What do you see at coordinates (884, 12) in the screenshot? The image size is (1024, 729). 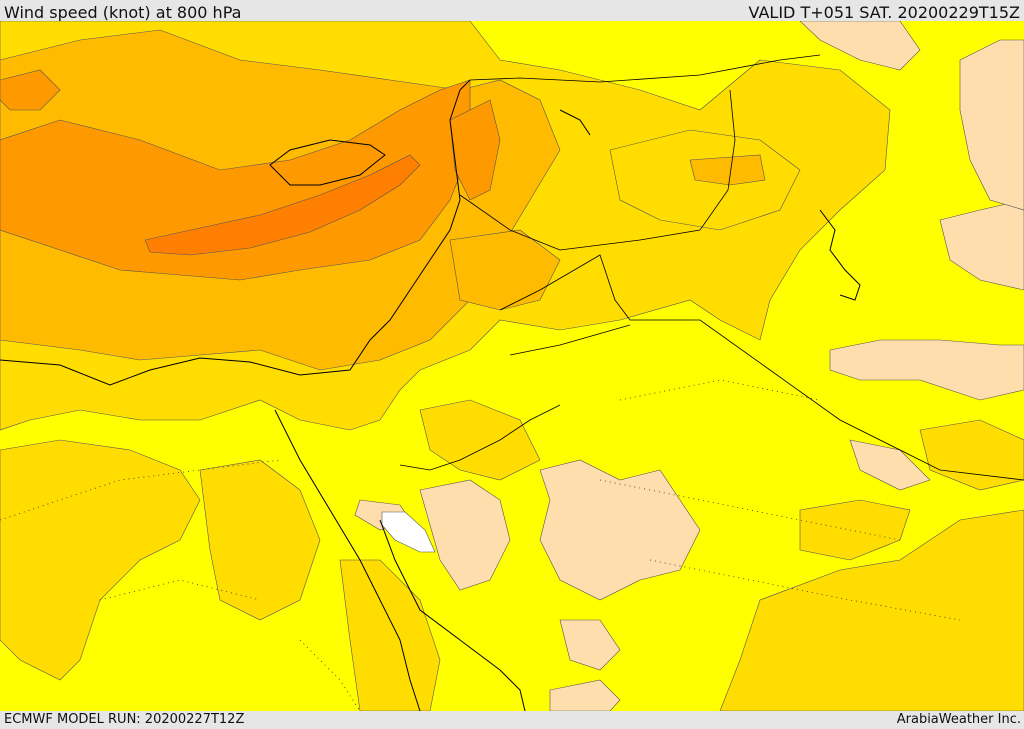 I see `valid-time: VALID T+051 SAT. 20200229T15Z` at bounding box center [884, 12].